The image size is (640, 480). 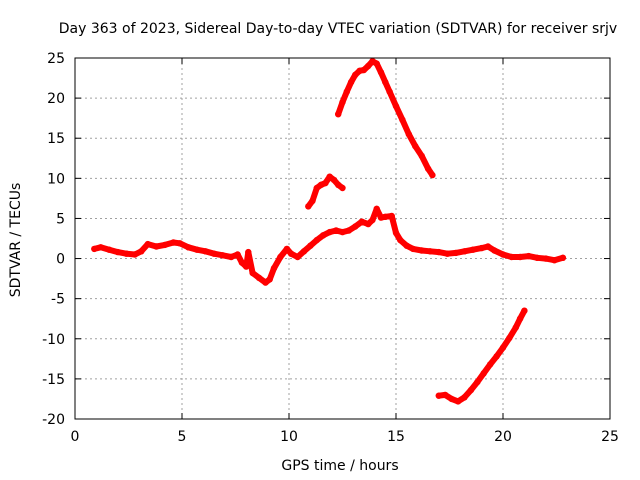 I want to click on x-tick-label: 20, so click(x=503, y=437).